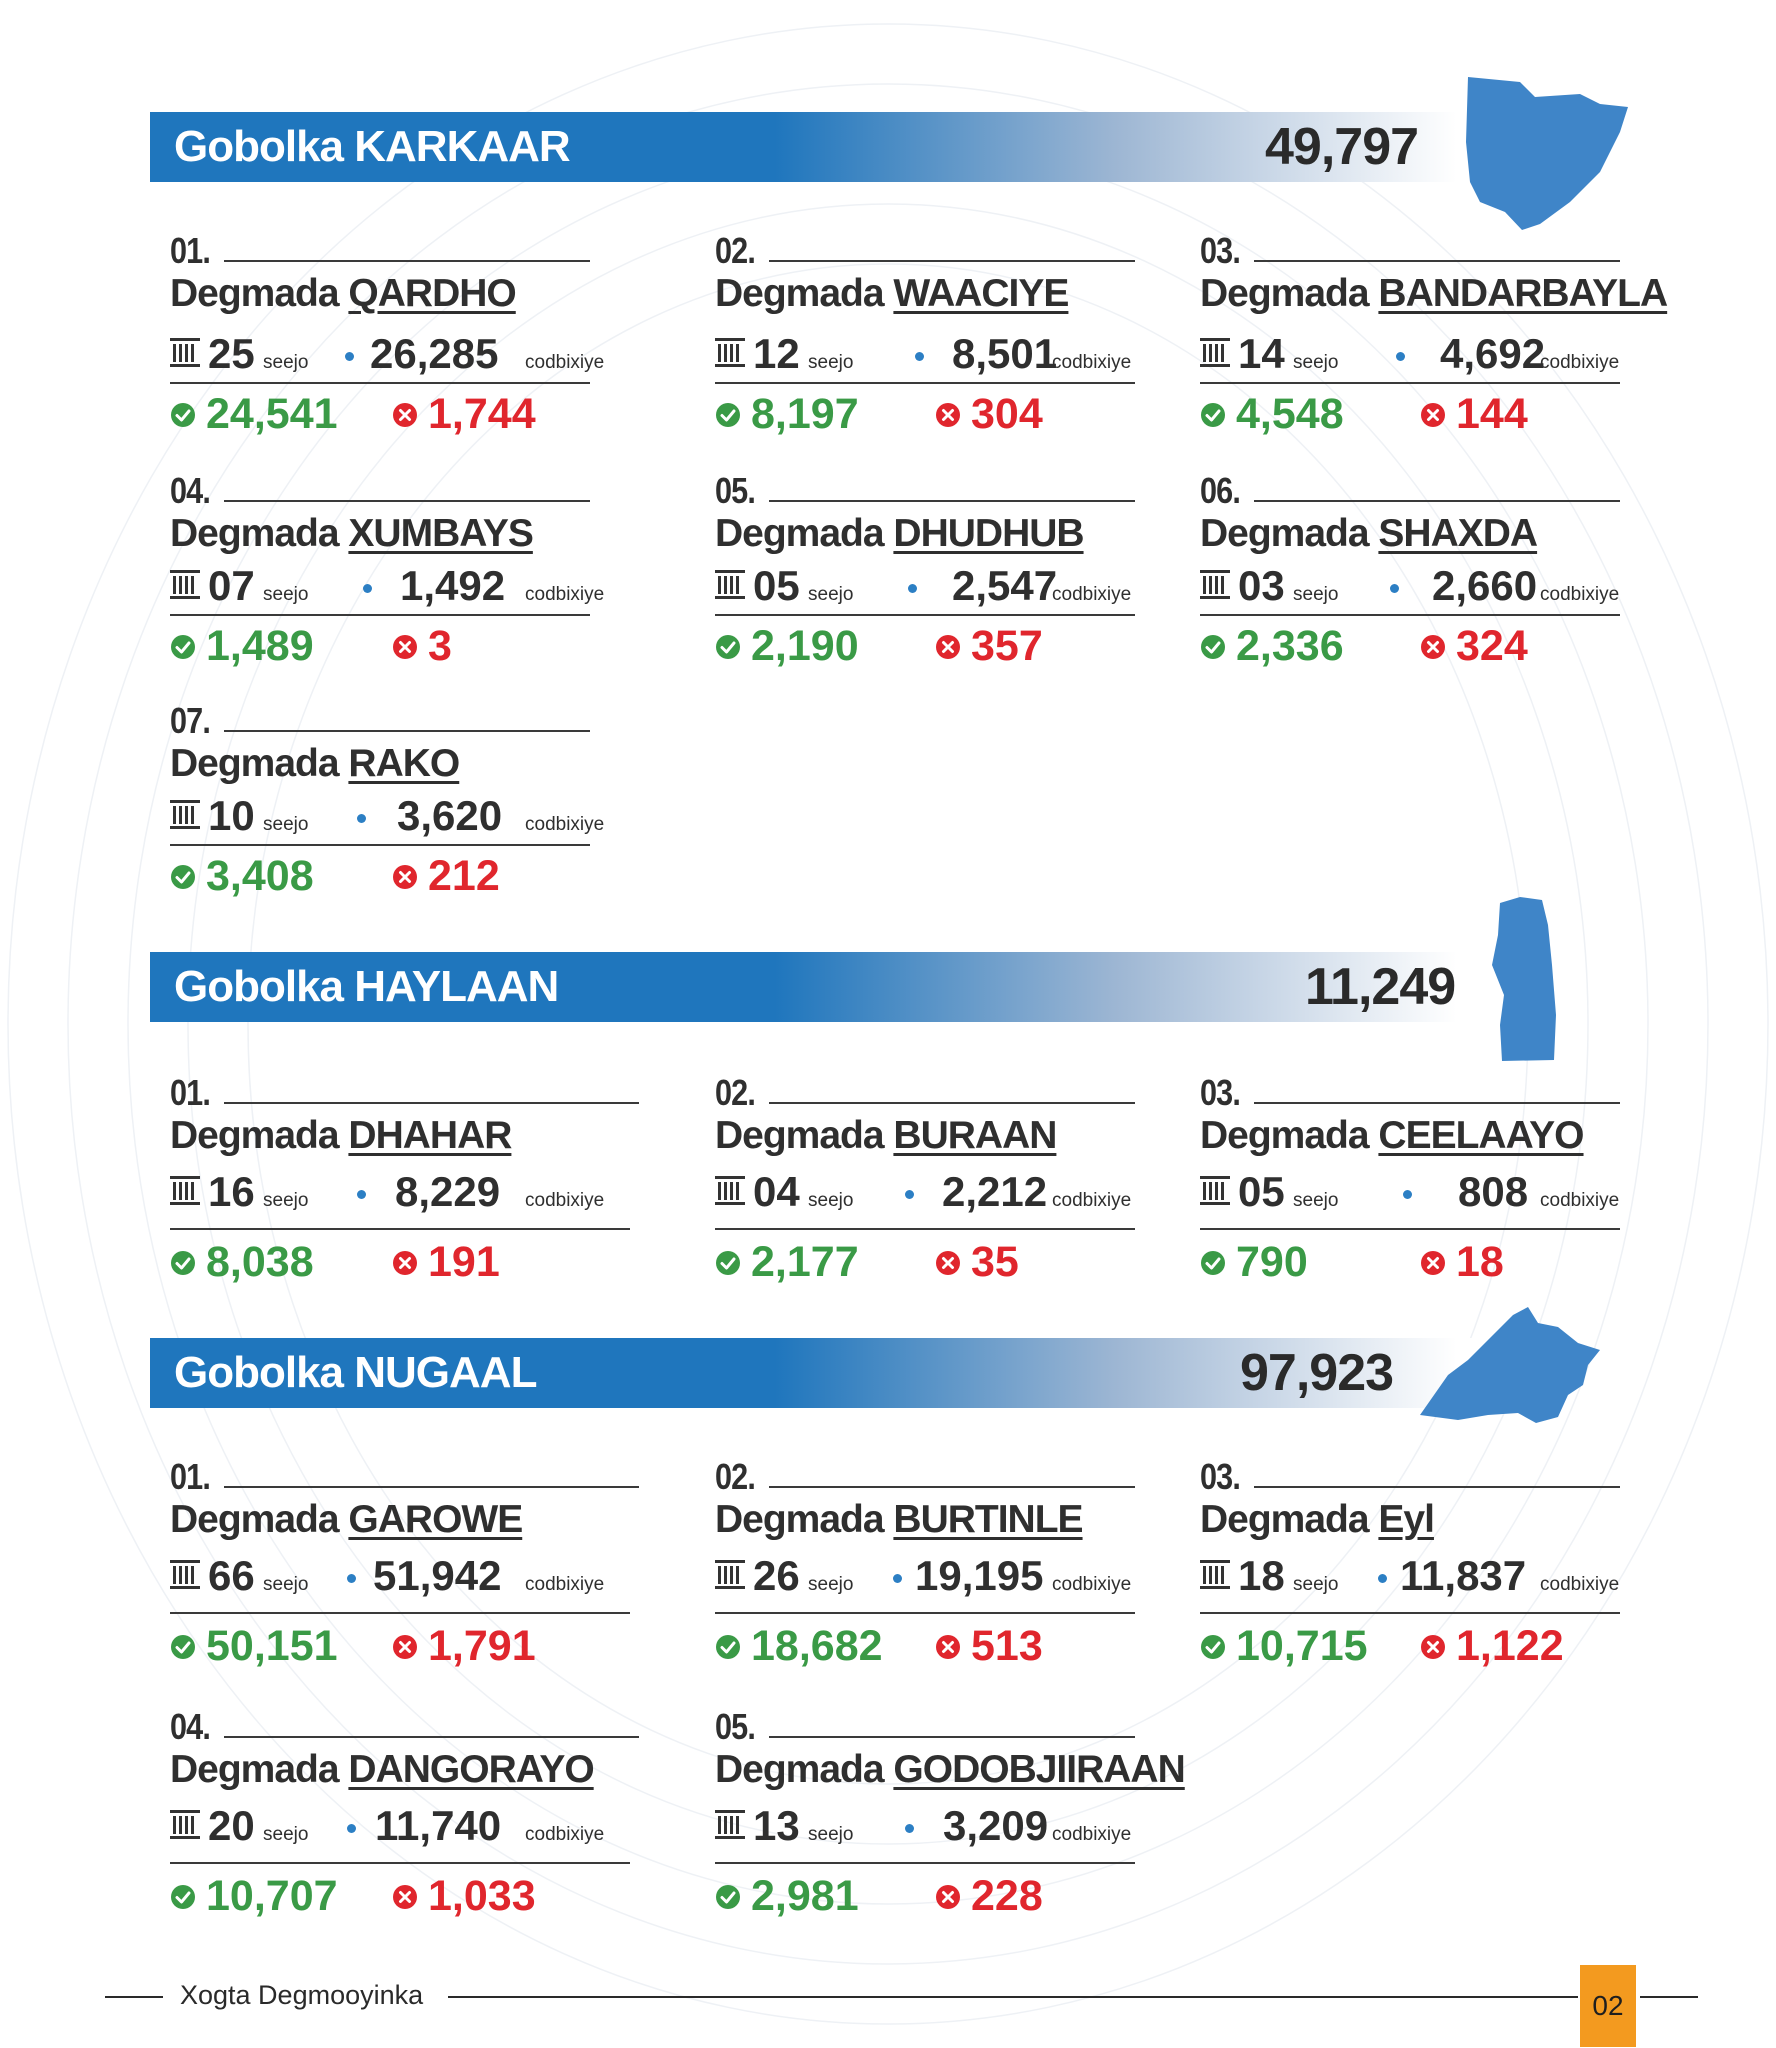 The image size is (1776, 2048). What do you see at coordinates (776, 353) in the screenshot?
I see `seats-count: 12` at bounding box center [776, 353].